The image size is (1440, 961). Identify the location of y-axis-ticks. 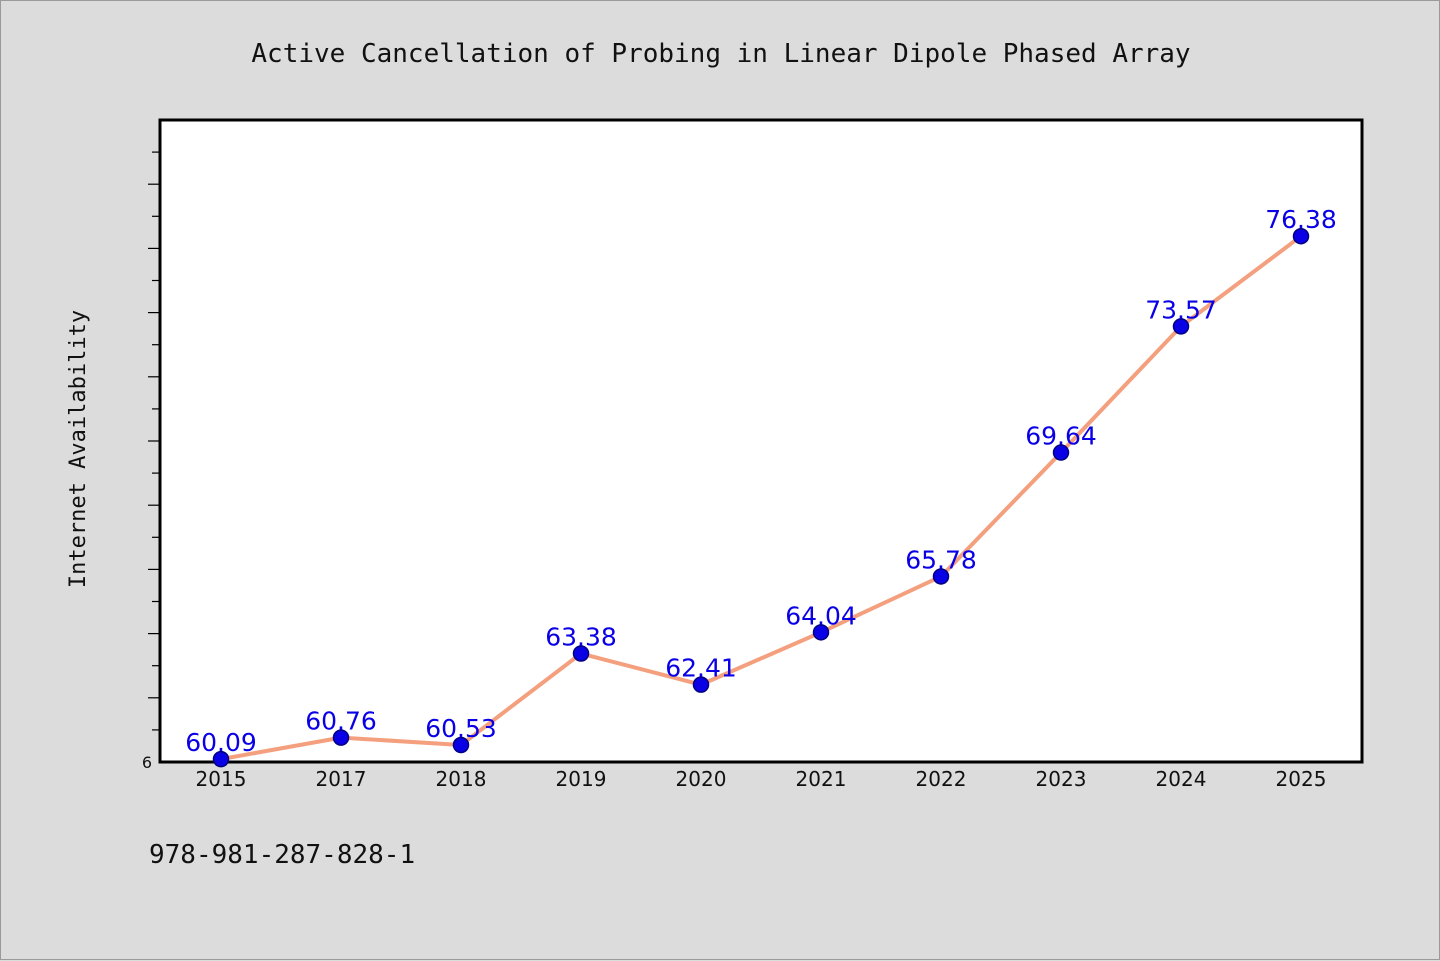
(154, 441).